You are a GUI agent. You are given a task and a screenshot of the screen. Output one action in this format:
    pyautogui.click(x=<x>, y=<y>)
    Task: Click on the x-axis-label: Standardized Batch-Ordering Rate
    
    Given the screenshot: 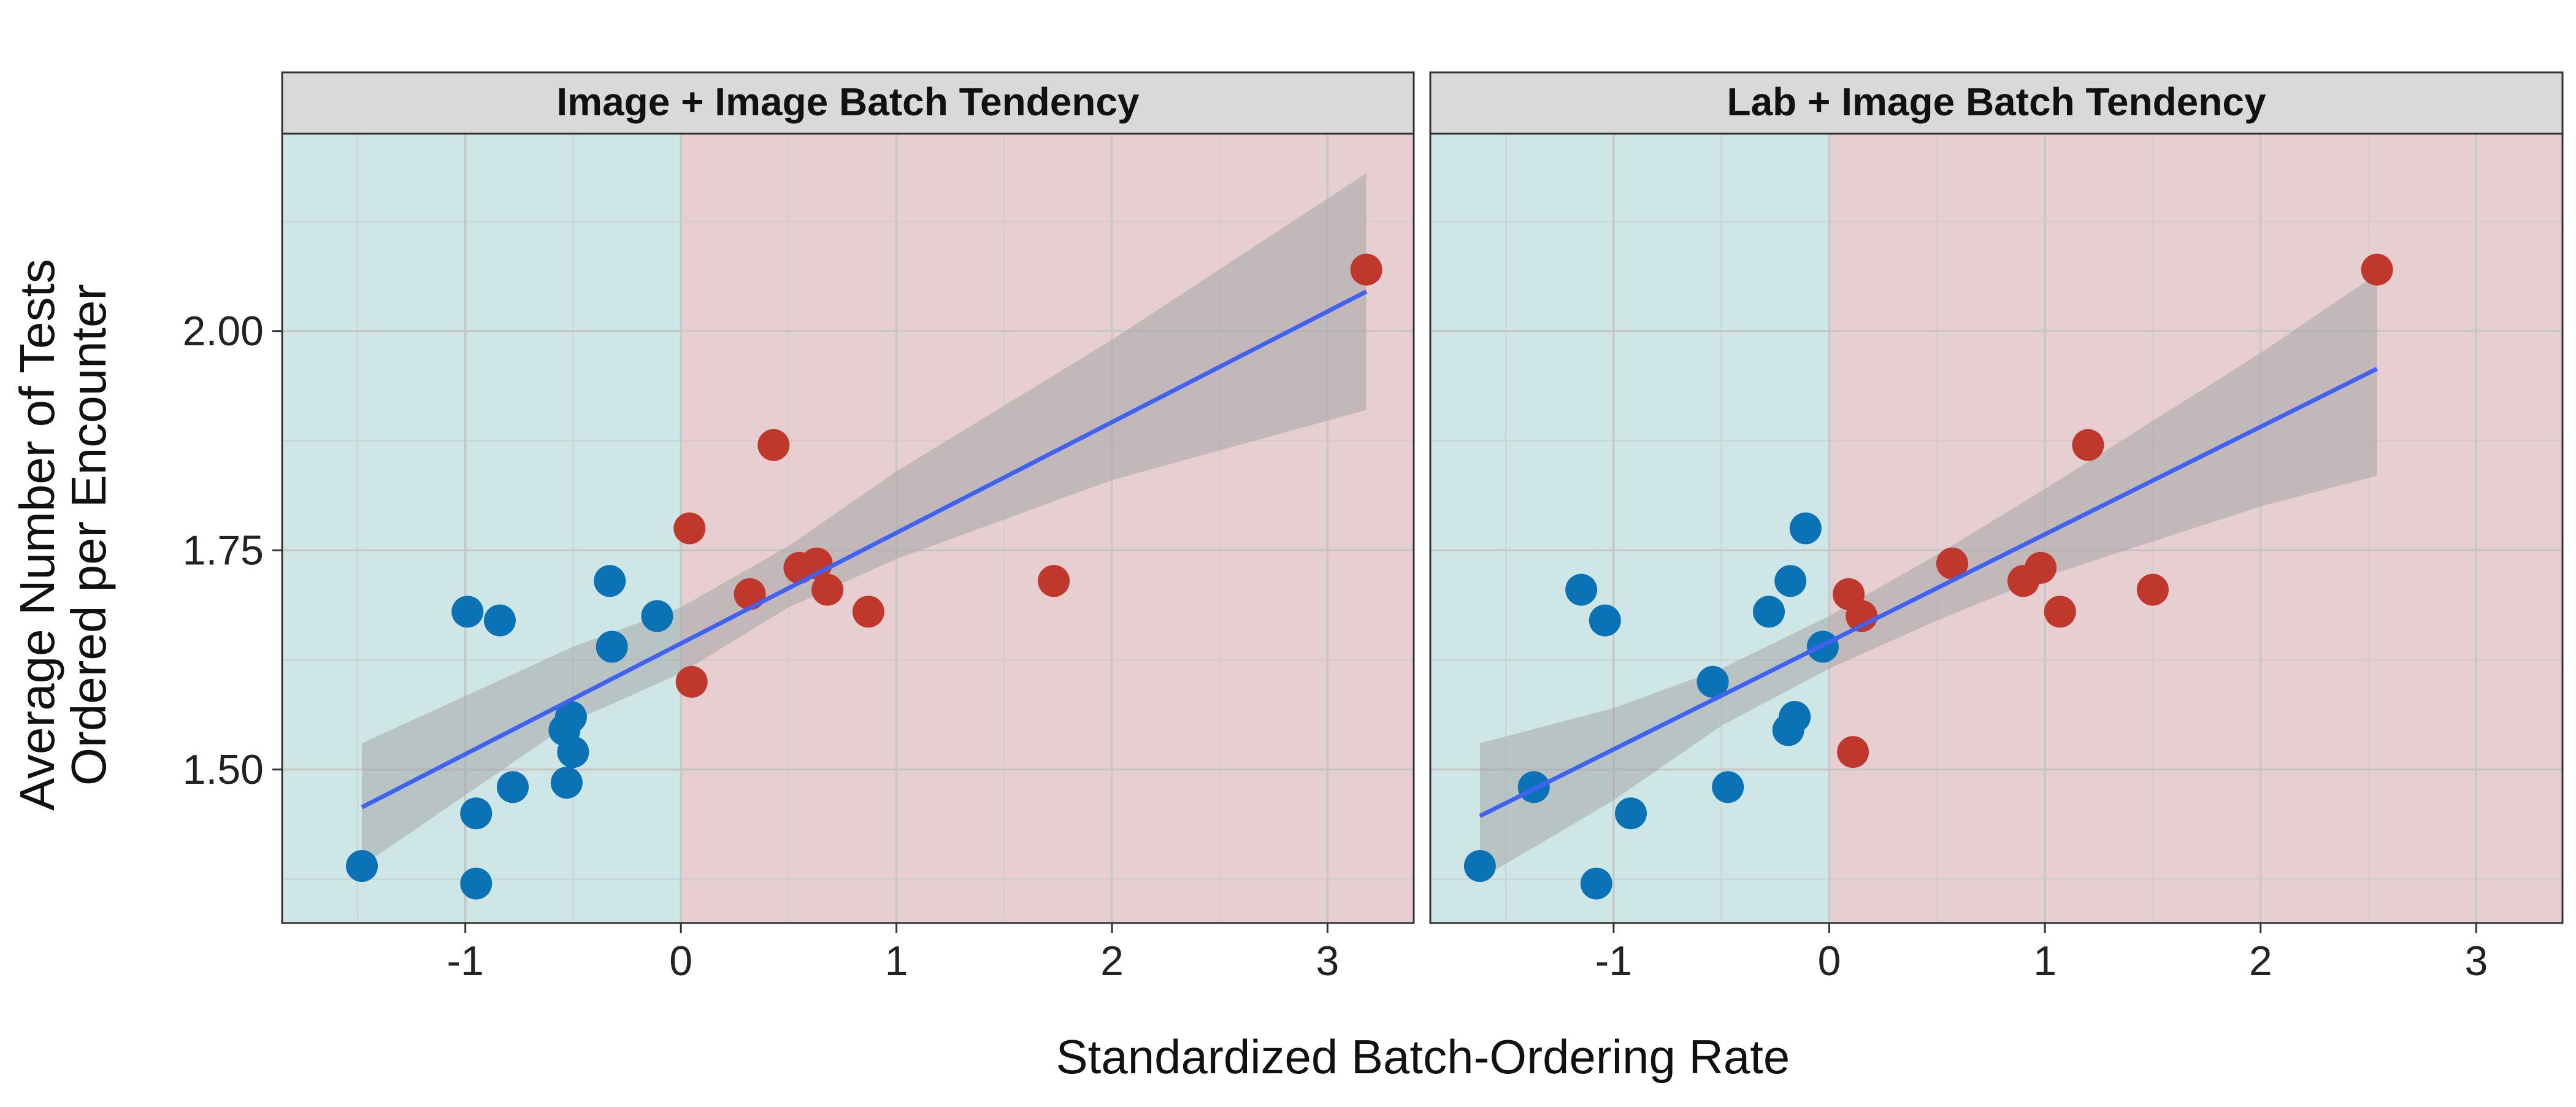 What is the action you would take?
    pyautogui.click(x=1423, y=1057)
    